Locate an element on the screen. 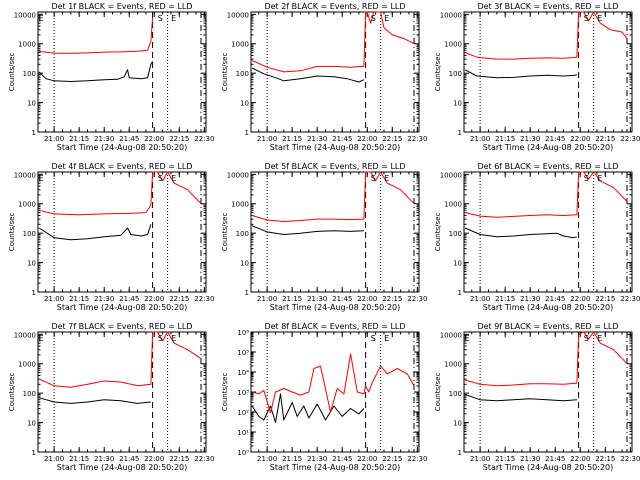  chart-title: Det 8f BLACK = Events, RED = LLD is located at coordinates (334, 326).